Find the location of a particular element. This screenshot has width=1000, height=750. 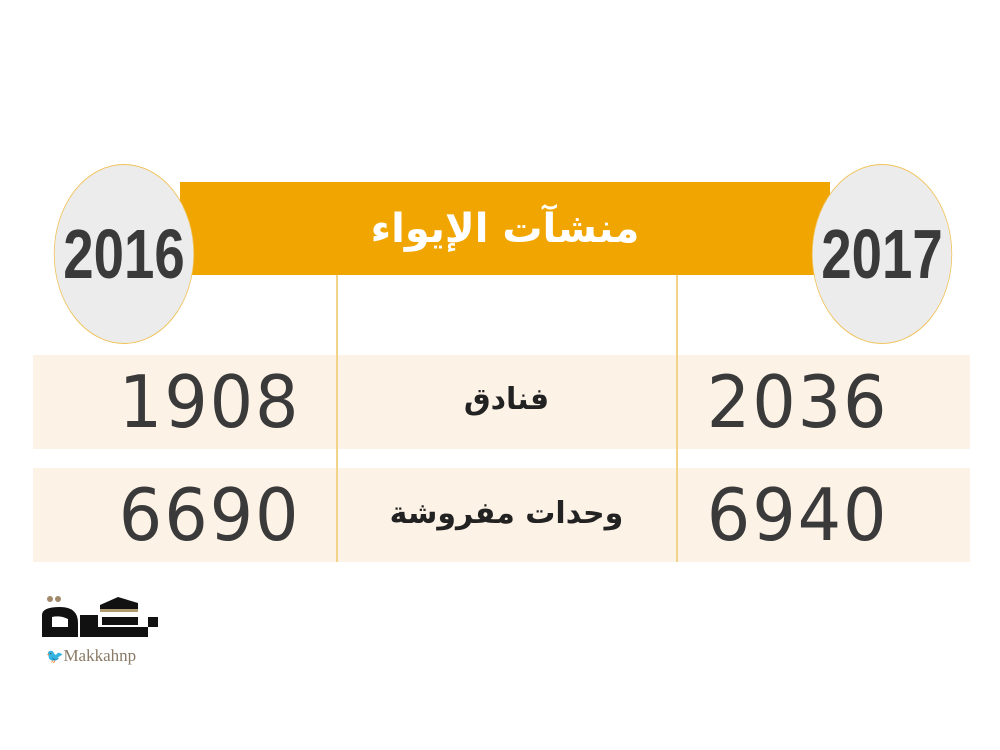

social-handle: 🐦Makkahnp is located at coordinates (91, 655).